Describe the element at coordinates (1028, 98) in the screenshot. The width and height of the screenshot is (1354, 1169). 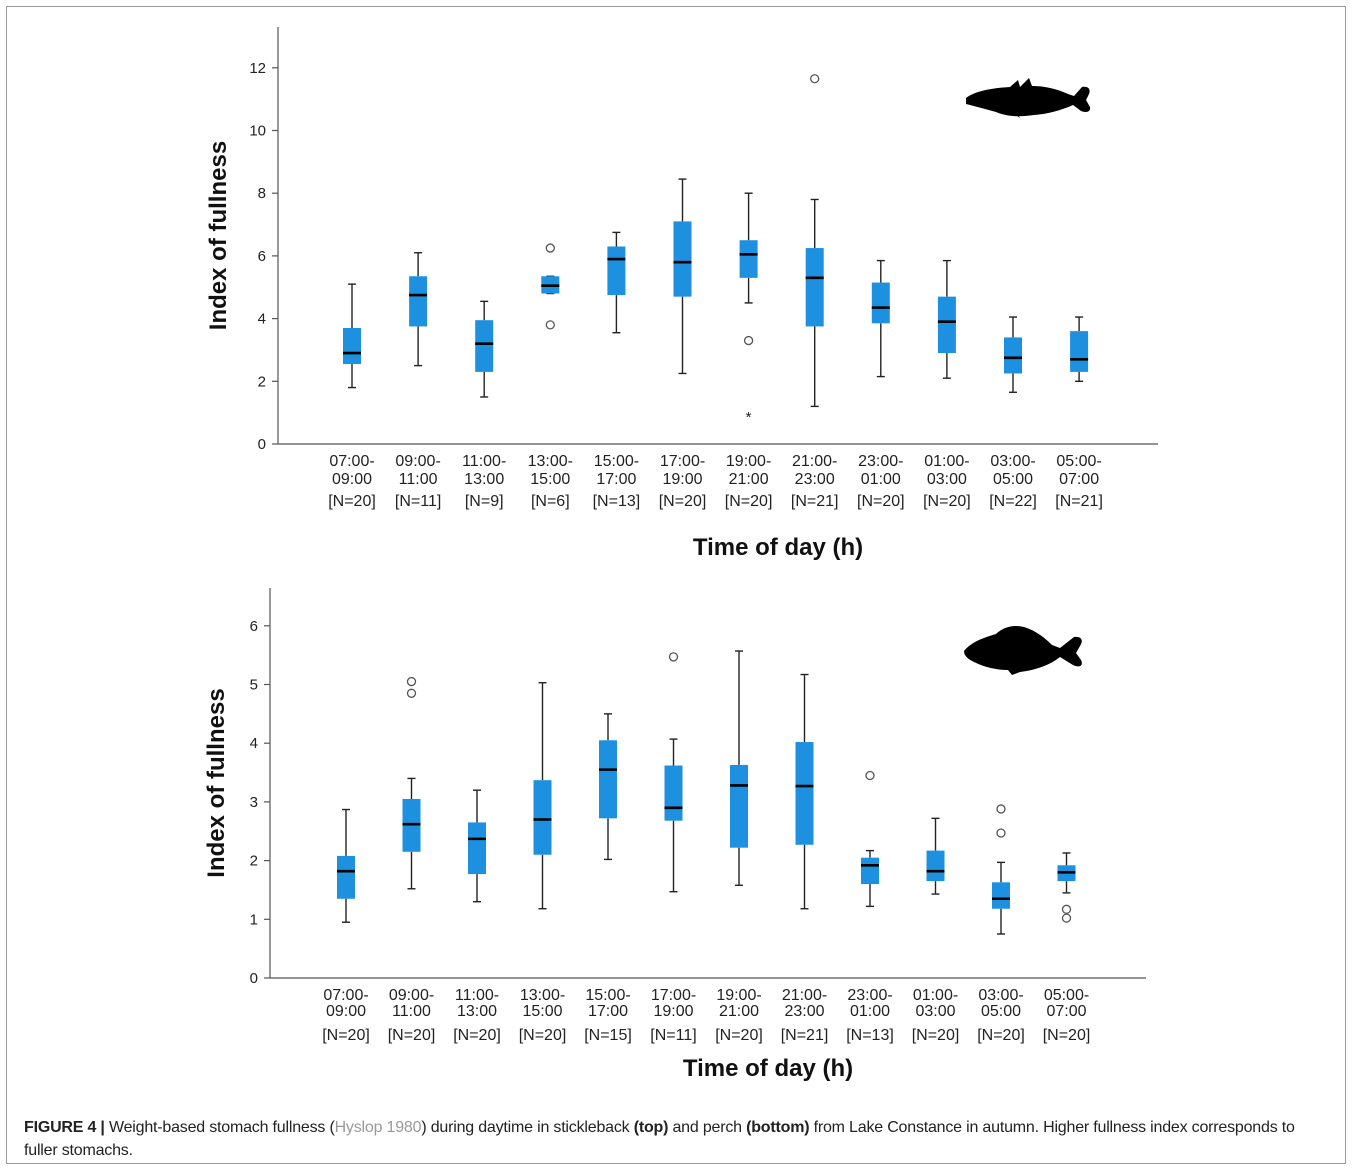
I see `stickleback-silhouette-icon` at that location.